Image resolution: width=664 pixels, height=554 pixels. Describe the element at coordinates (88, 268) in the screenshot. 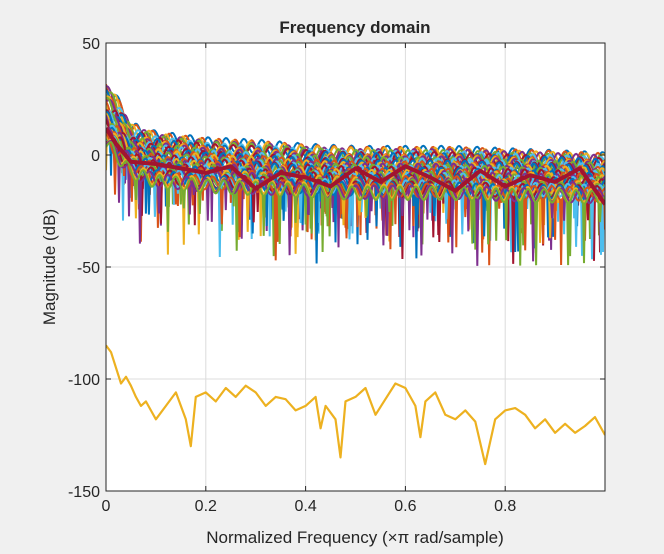

I see `y-tick-label: -50` at that location.